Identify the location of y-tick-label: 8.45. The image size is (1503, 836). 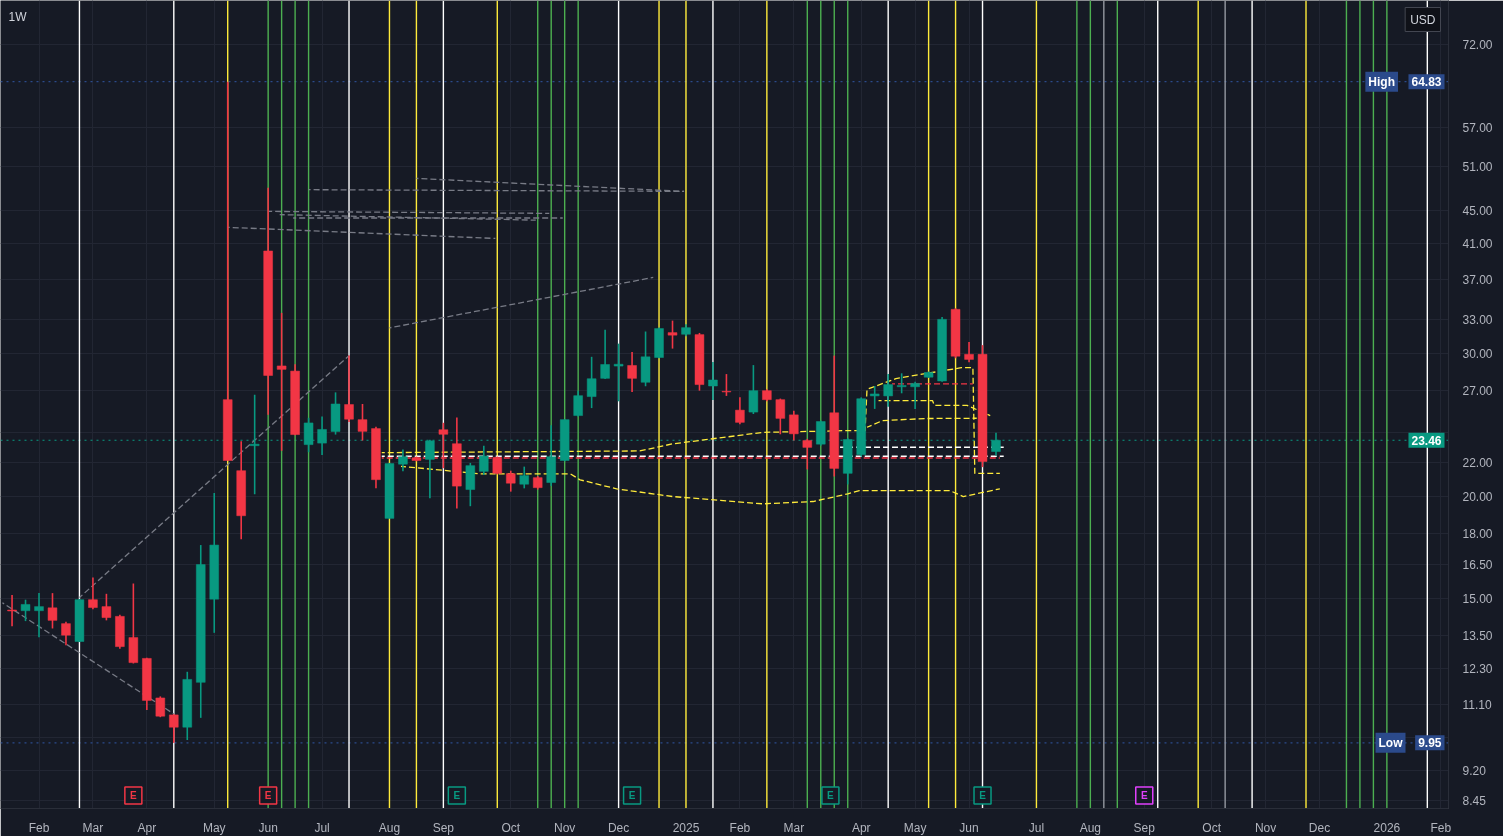
(1474, 800).